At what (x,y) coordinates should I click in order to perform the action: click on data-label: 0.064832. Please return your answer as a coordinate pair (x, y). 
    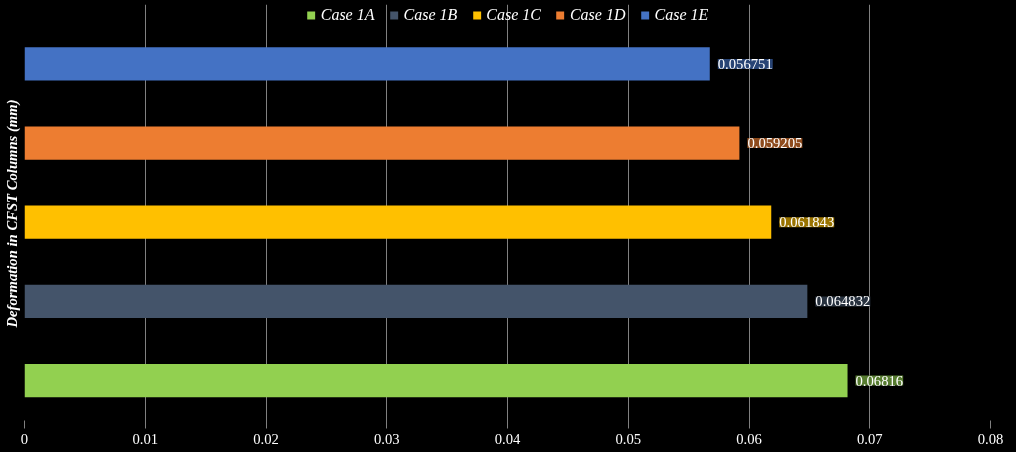
    Looking at the image, I should click on (843, 301).